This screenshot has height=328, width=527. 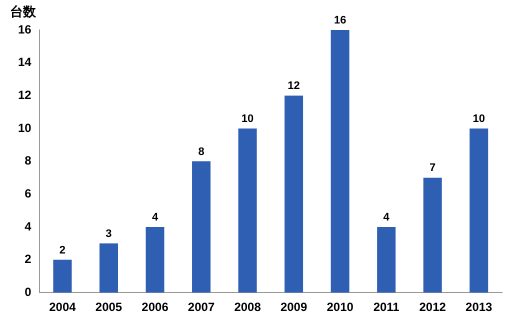 I want to click on y-tick-label: 14, so click(x=25, y=62).